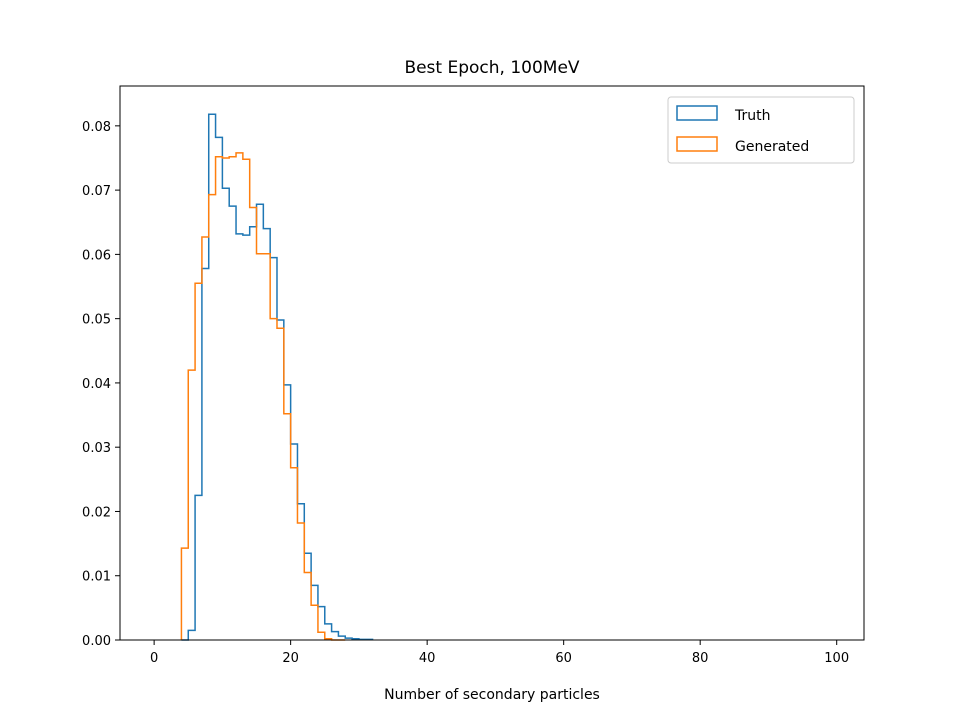 The width and height of the screenshot is (960, 720). What do you see at coordinates (96, 577) in the screenshot?
I see `y-tick-label: 0.01` at bounding box center [96, 577].